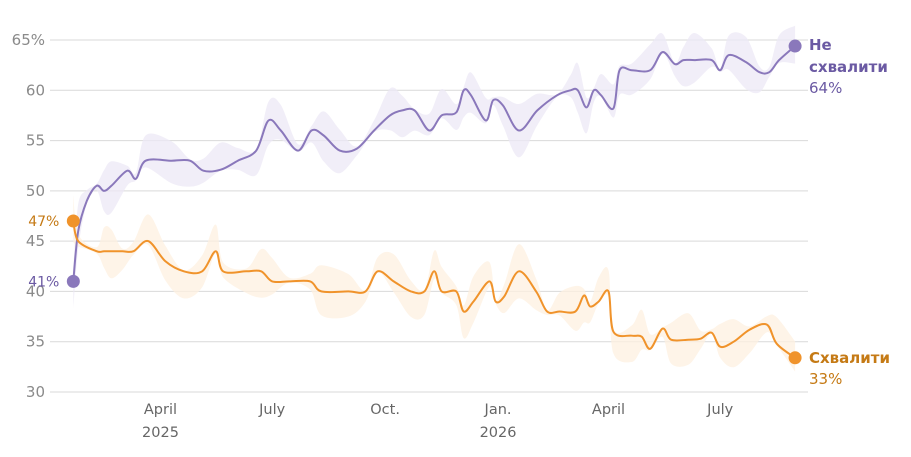  I want to click on x-tick-label: Jan., so click(498, 410).